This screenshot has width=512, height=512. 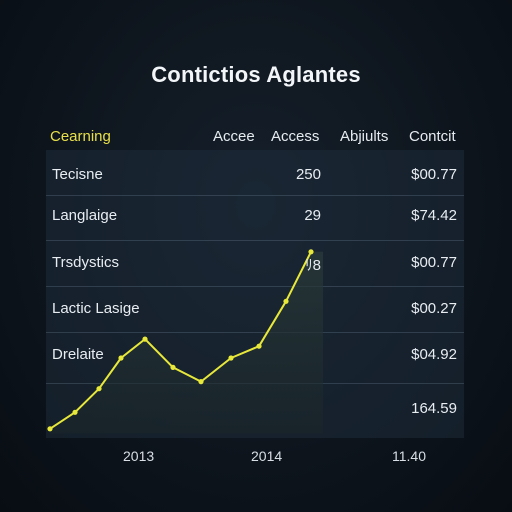 I want to click on row-label: Lactic Lasige, so click(x=96, y=308).